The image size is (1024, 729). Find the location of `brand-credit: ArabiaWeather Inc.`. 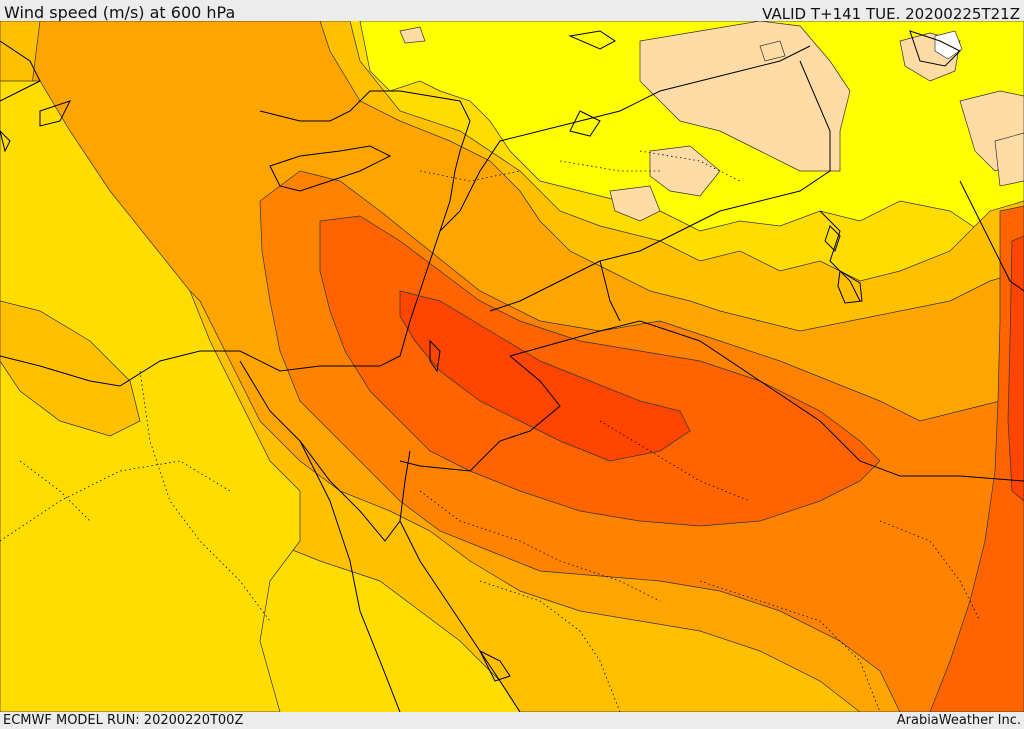

brand-credit: ArabiaWeather Inc. is located at coordinates (958, 720).